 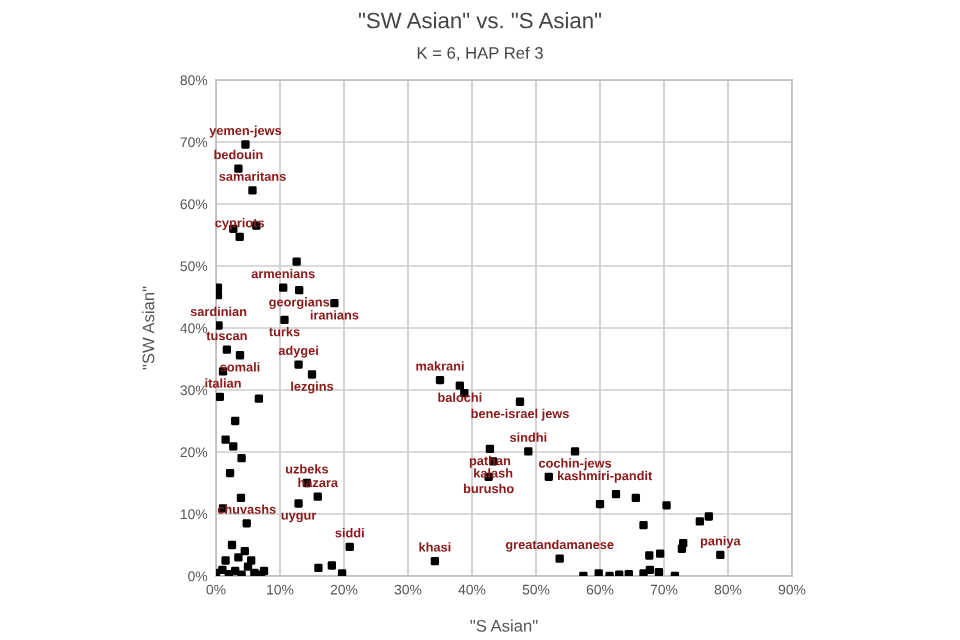 What do you see at coordinates (504, 625) in the screenshot?
I see `x-axis-title: "S Asian"` at bounding box center [504, 625].